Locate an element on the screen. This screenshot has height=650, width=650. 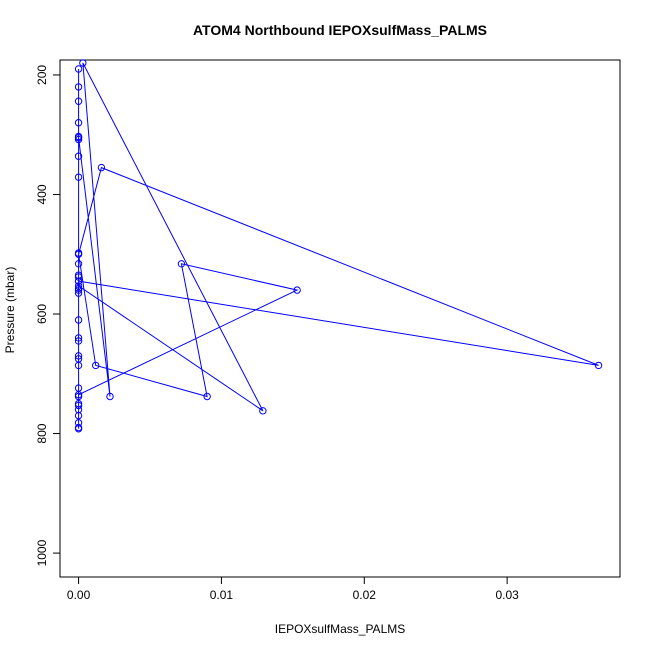
x-tick-label: 0.03 is located at coordinates (507, 595).